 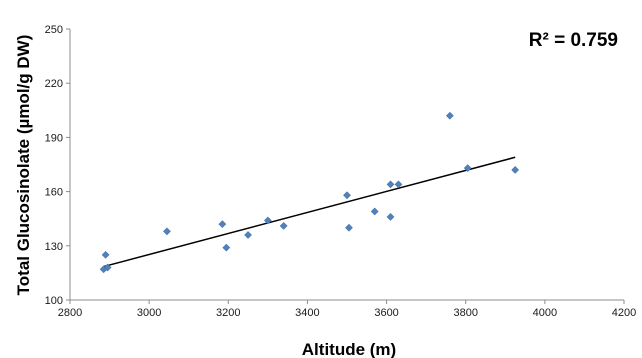 I want to click on x-tick-label: 3800, so click(x=465, y=313).